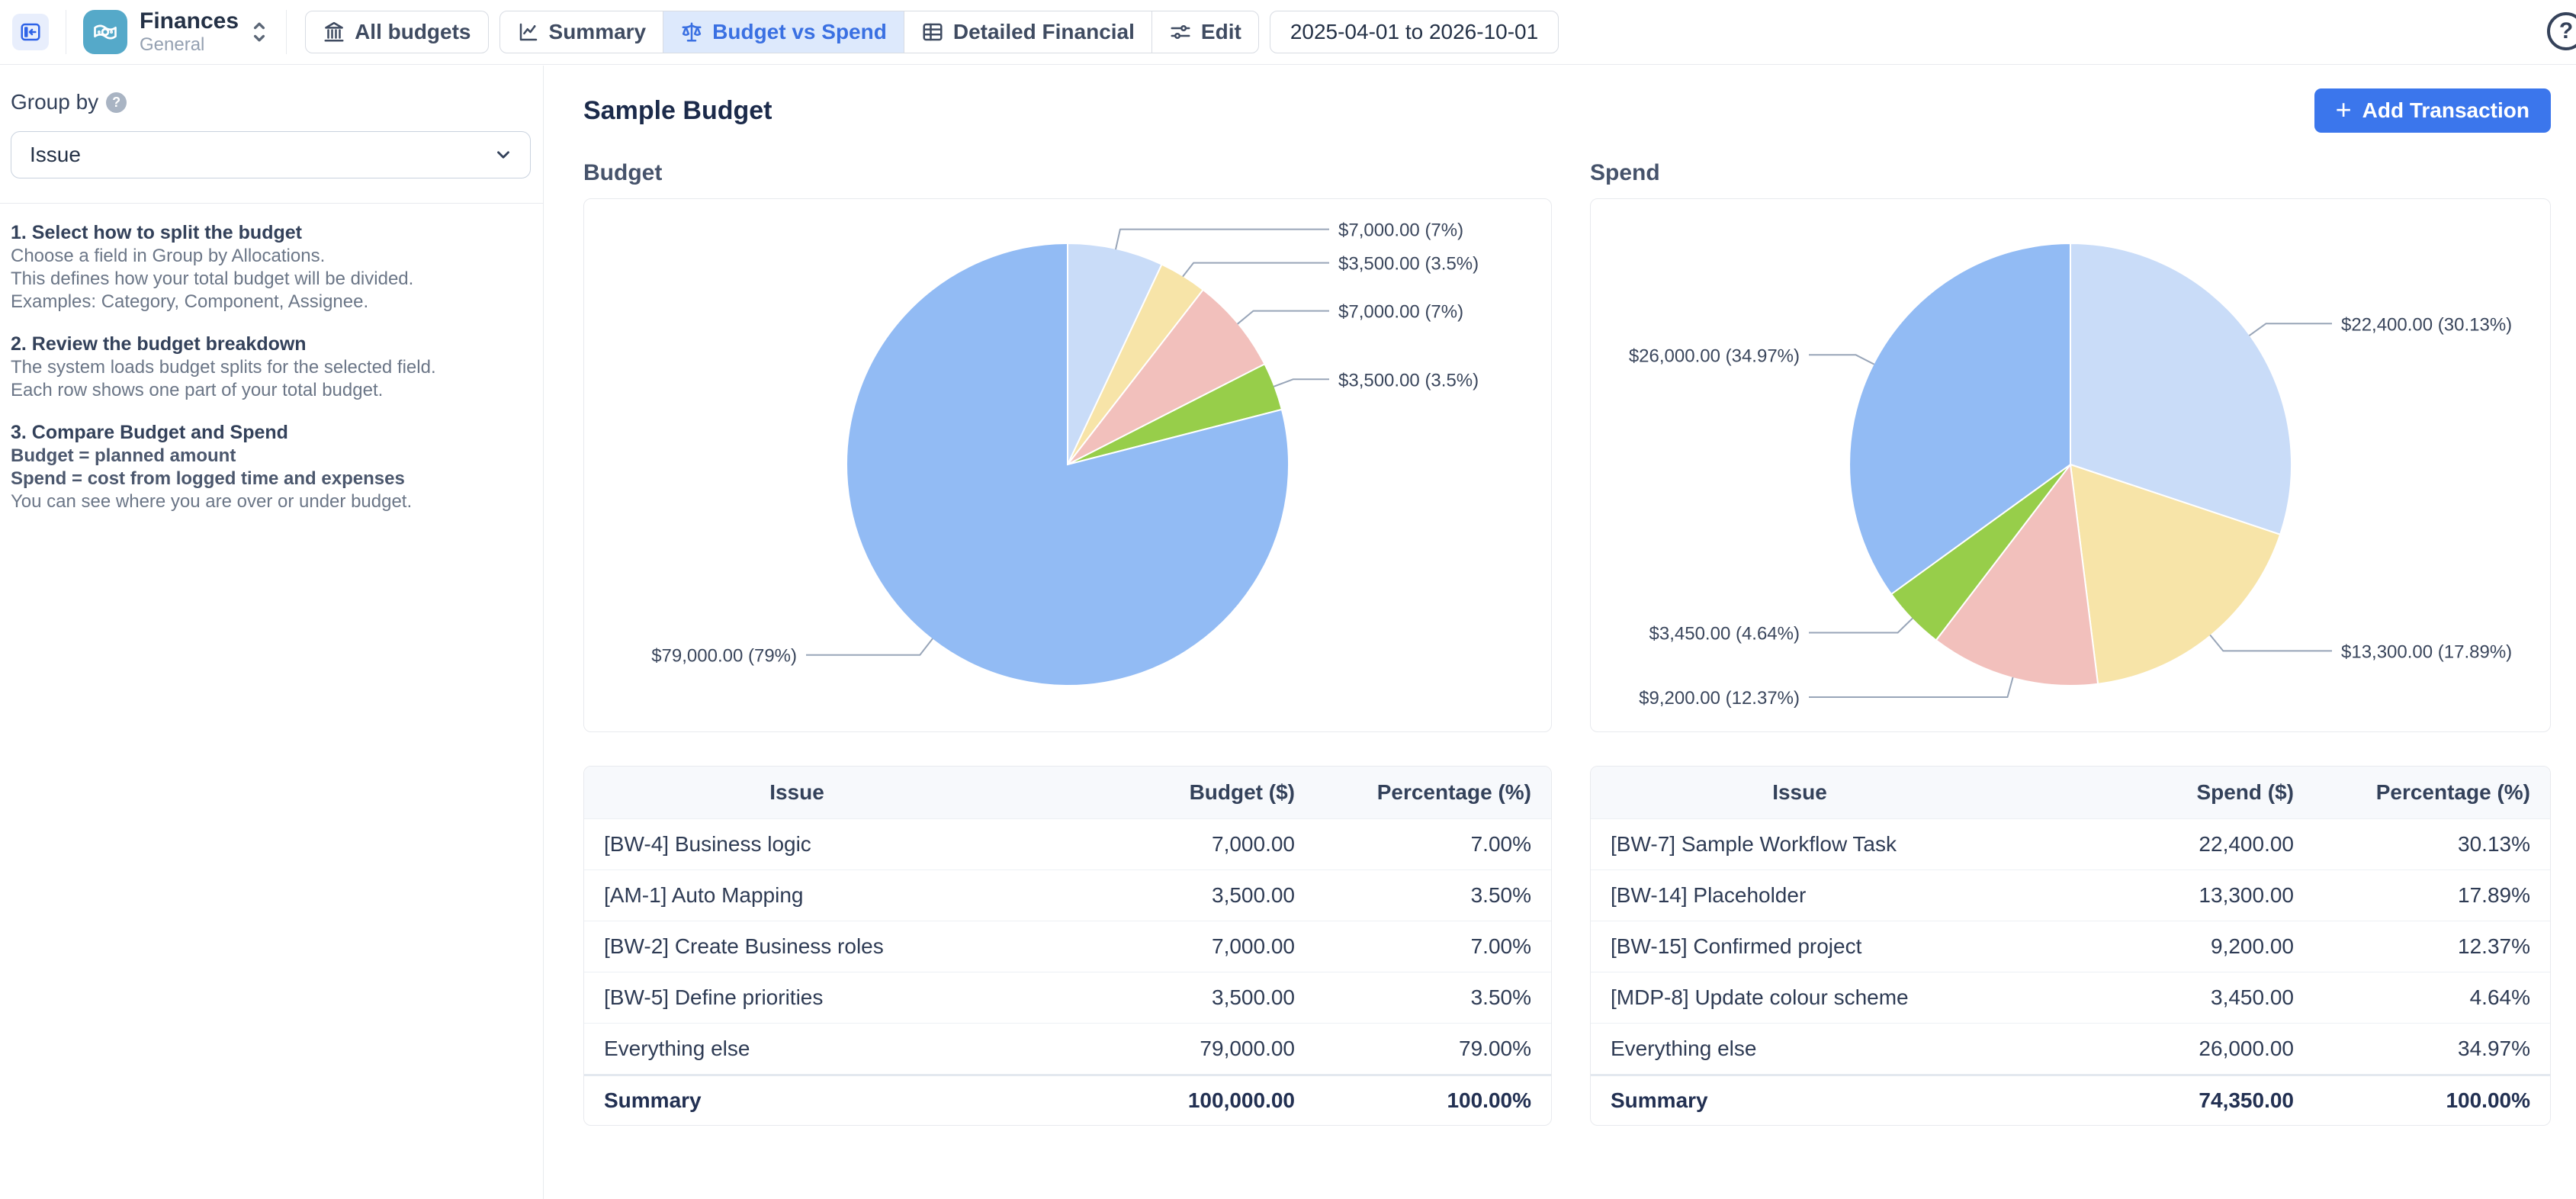  Describe the element at coordinates (271, 203) in the screenshot. I see `sidebar-divider` at that location.